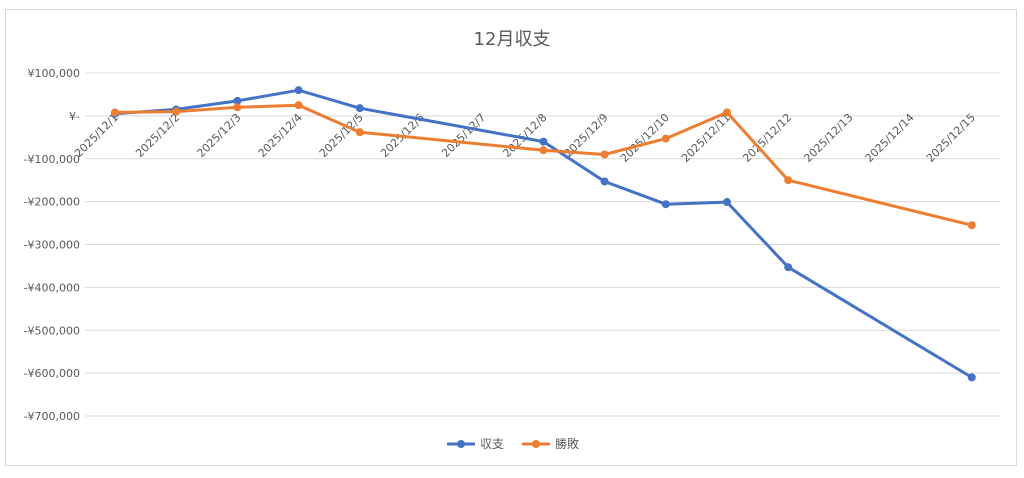 The width and height of the screenshot is (1024, 478). Describe the element at coordinates (74, 116) in the screenshot. I see `y-tick-label: ¥-` at that location.